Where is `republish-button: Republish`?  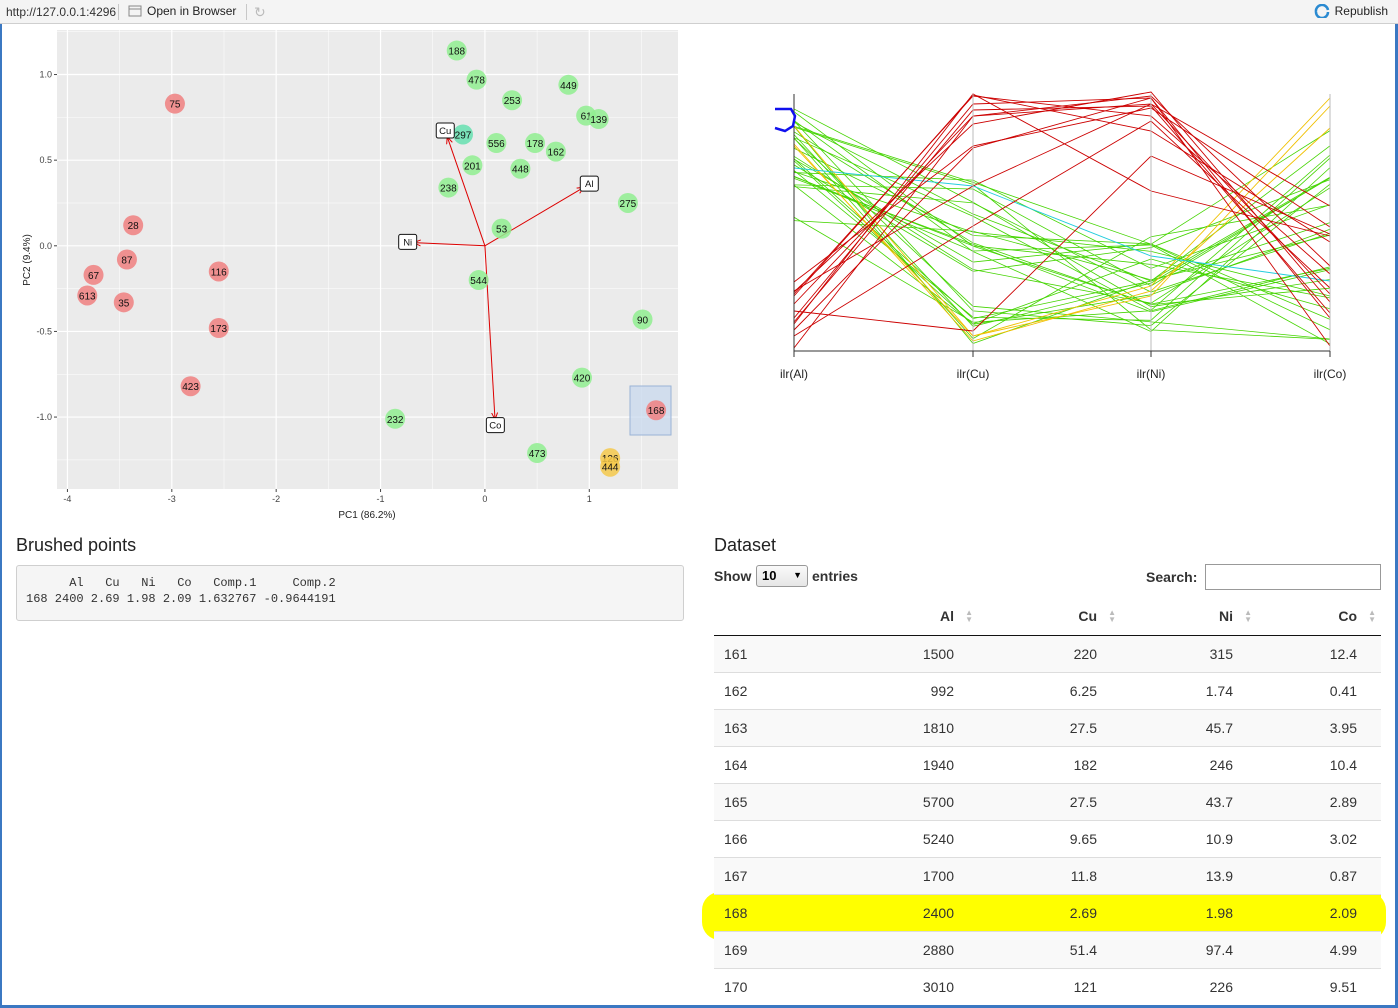 republish-button: Republish is located at coordinates (1351, 11).